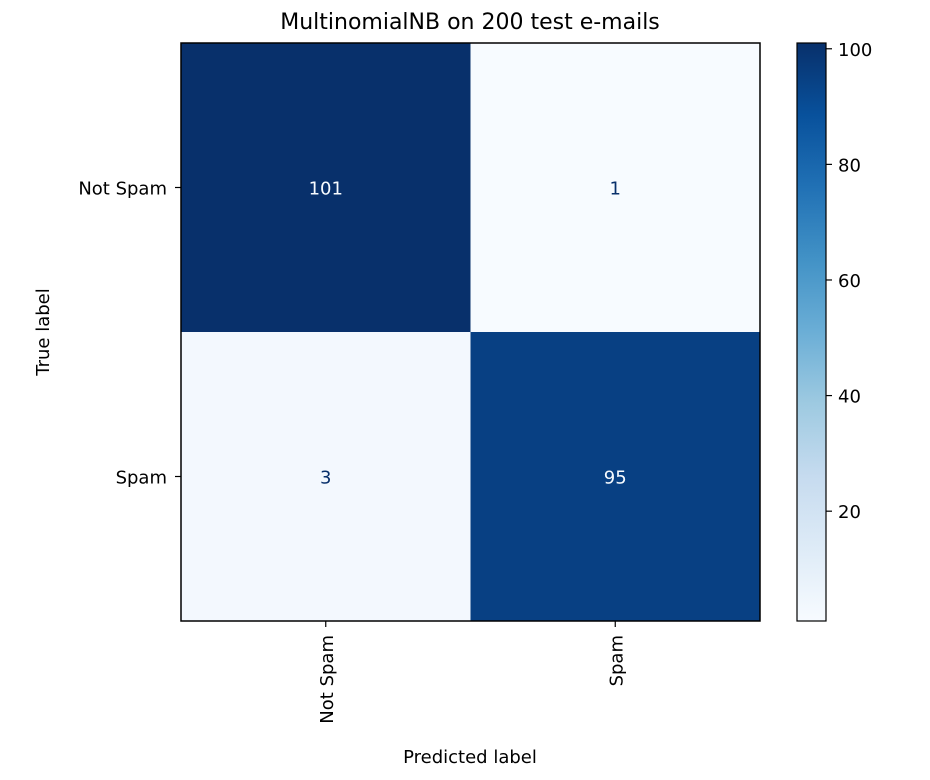 The height and width of the screenshot is (780, 930). I want to click on y-tick-label: Spam, so click(141, 478).